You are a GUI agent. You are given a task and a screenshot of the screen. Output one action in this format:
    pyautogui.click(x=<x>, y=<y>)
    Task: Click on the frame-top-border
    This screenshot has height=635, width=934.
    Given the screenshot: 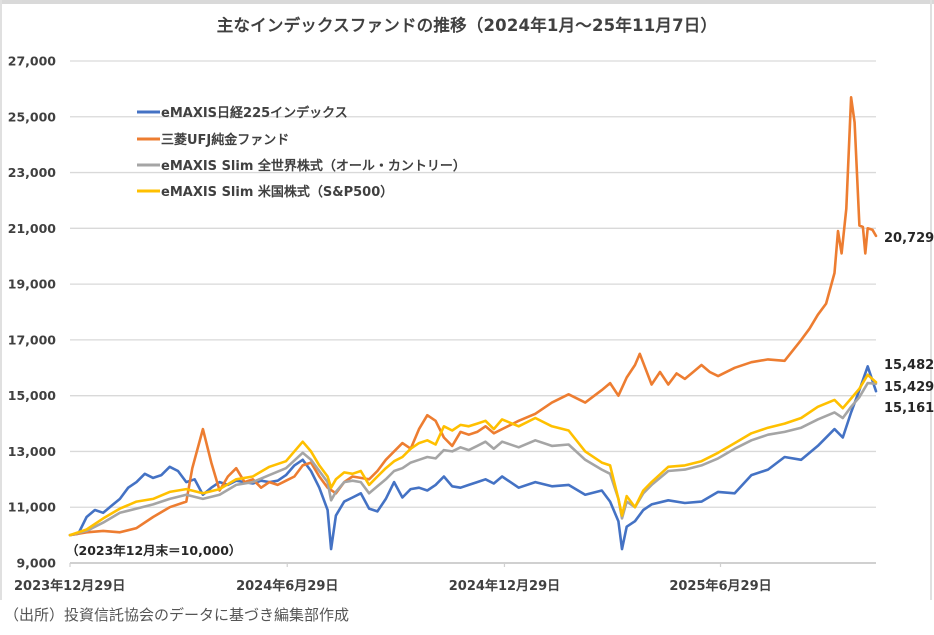 What is the action you would take?
    pyautogui.click(x=467, y=2)
    